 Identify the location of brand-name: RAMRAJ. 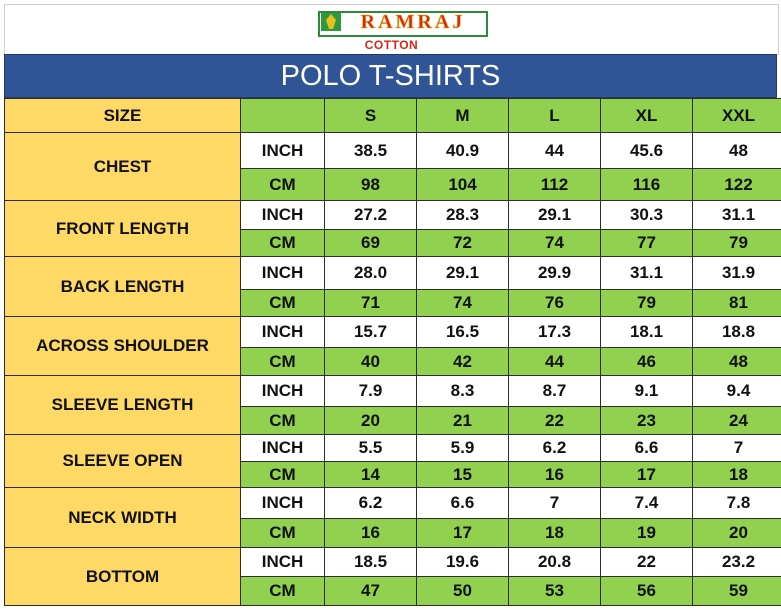
(413, 22).